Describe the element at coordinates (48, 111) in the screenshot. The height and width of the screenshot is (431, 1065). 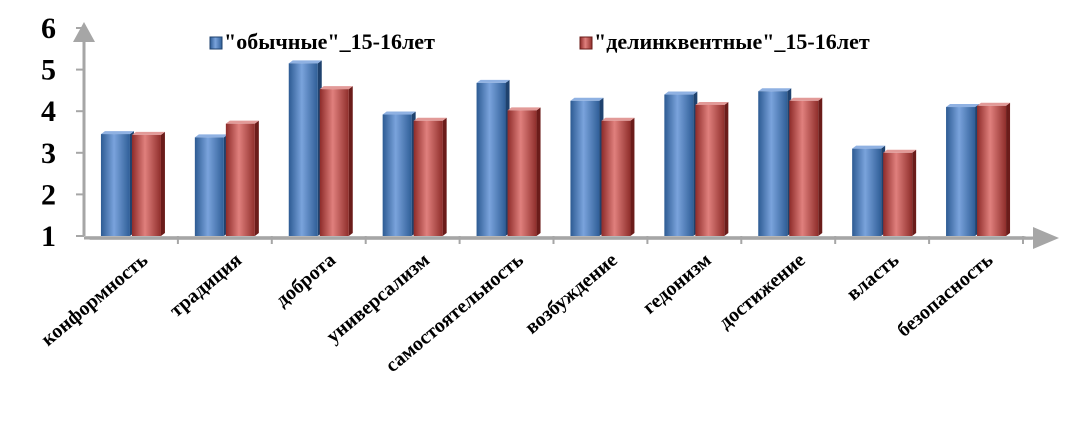
I see `y-tick-label: 4` at that location.